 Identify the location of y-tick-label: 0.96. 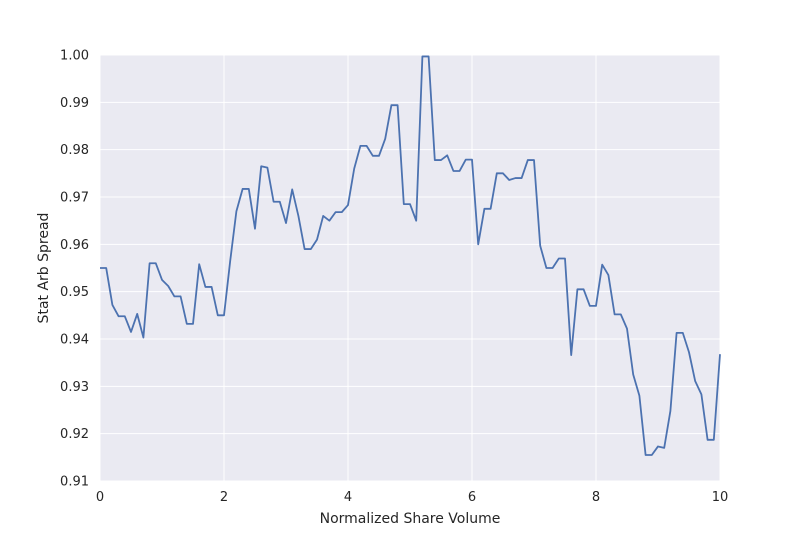
(74, 245).